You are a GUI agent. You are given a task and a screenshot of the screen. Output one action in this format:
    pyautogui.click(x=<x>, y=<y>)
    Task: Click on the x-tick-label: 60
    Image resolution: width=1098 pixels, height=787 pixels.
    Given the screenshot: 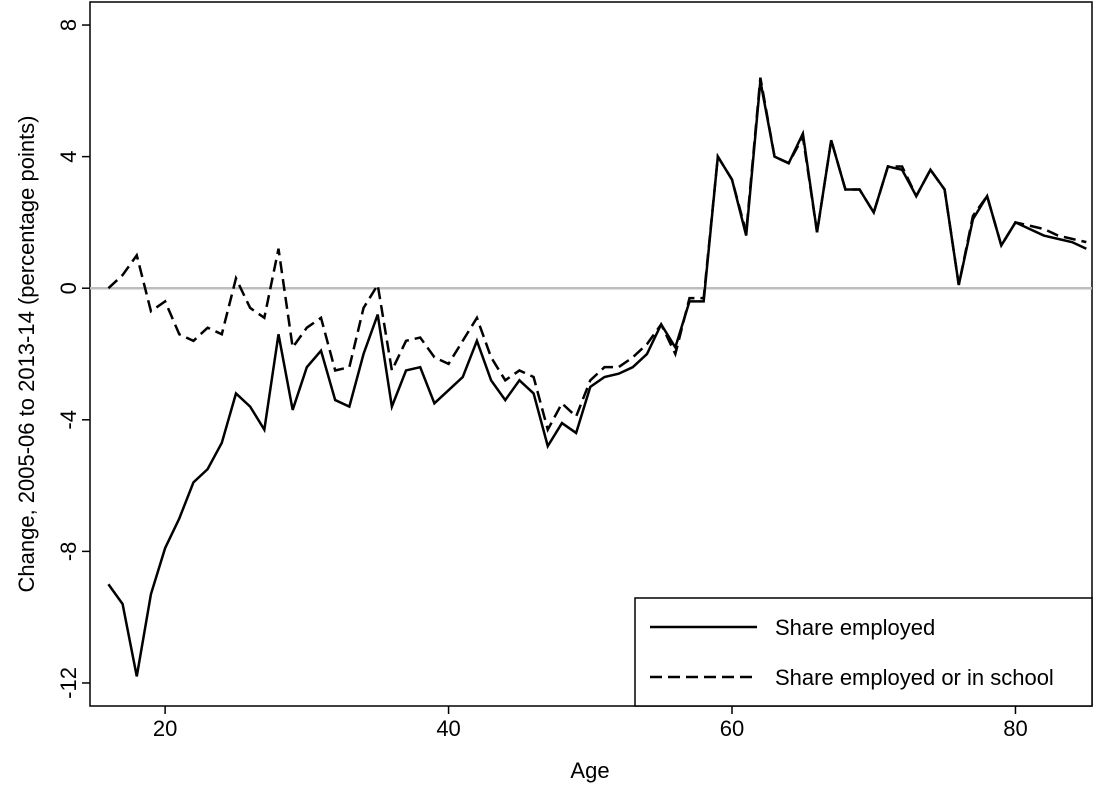 What is the action you would take?
    pyautogui.click(x=732, y=728)
    